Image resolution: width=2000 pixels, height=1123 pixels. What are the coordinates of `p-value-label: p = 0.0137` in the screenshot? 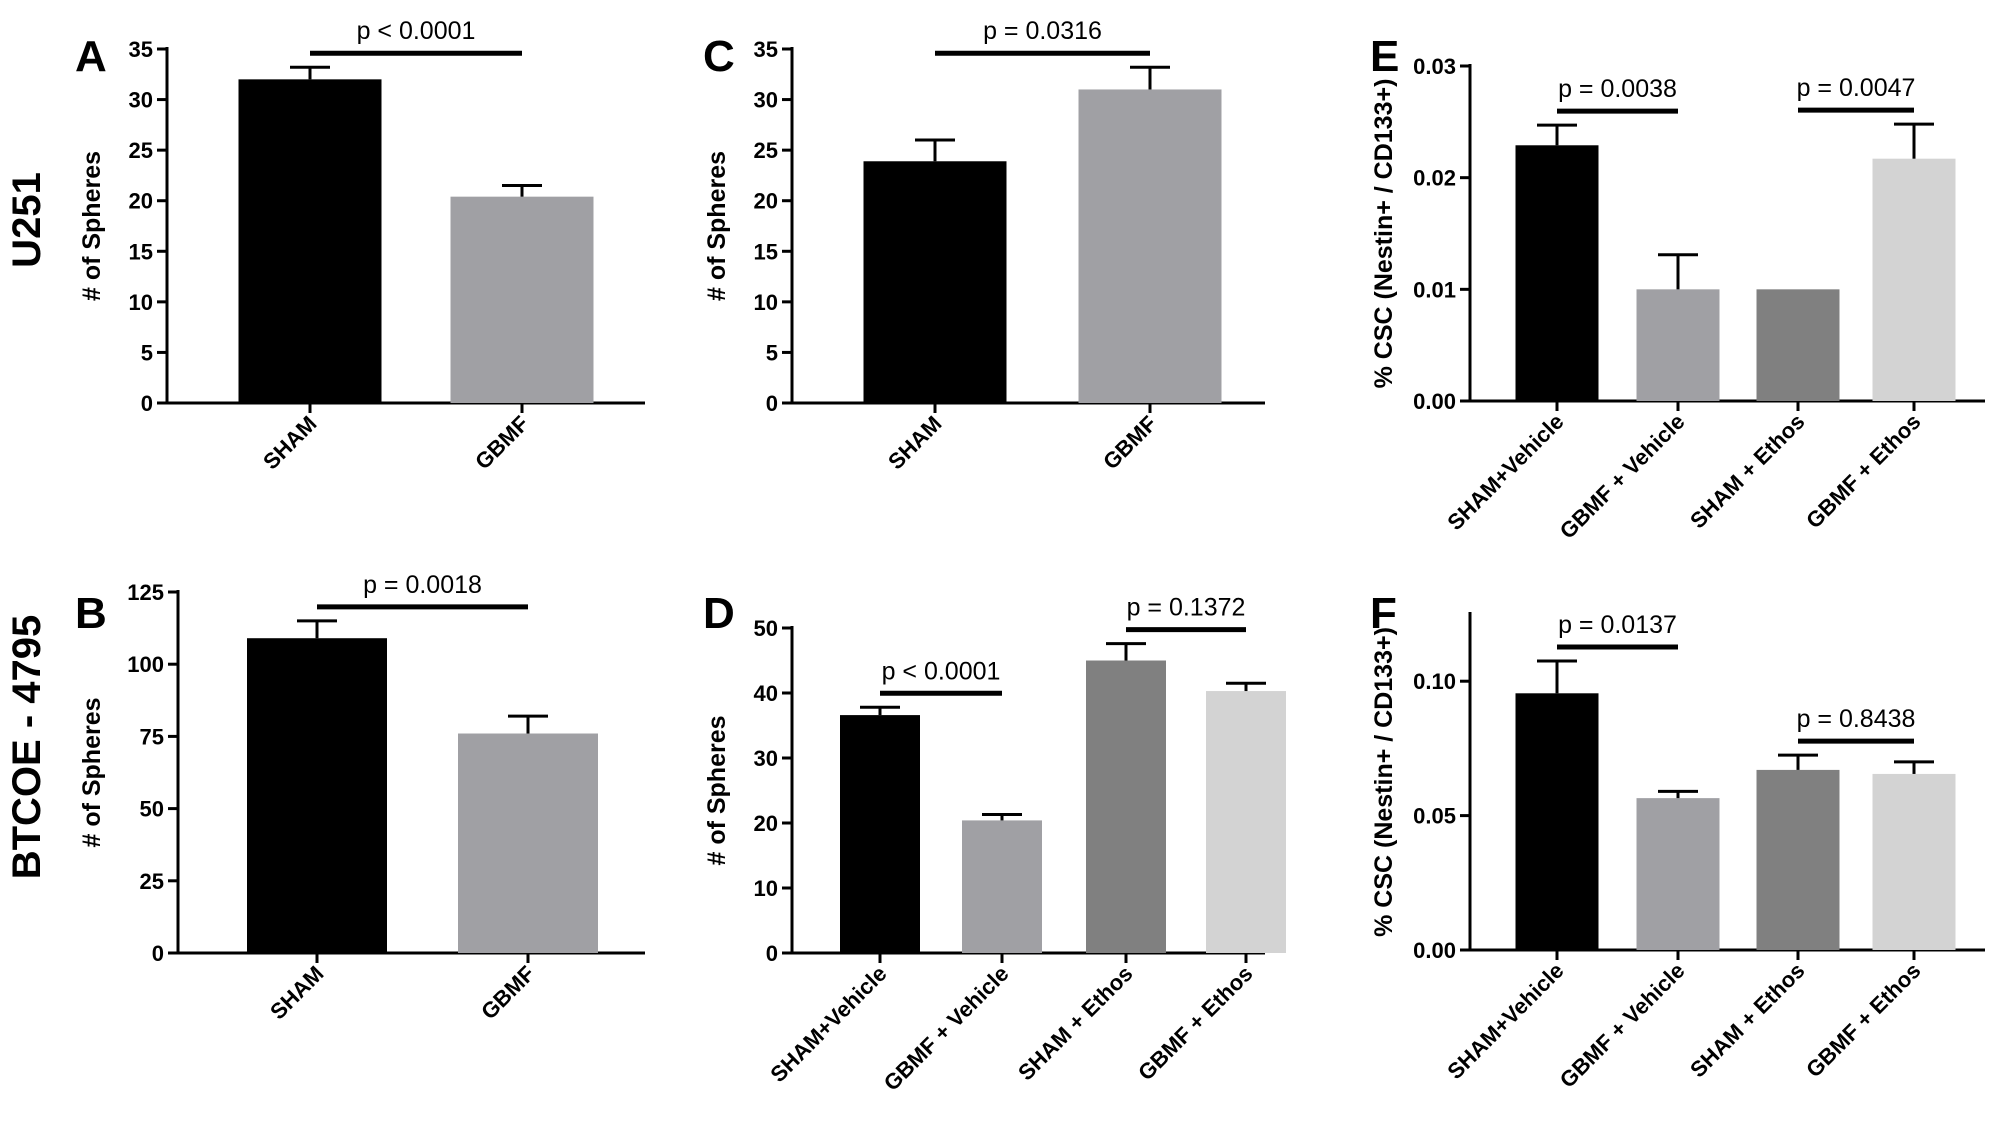 It's located at (1617, 625).